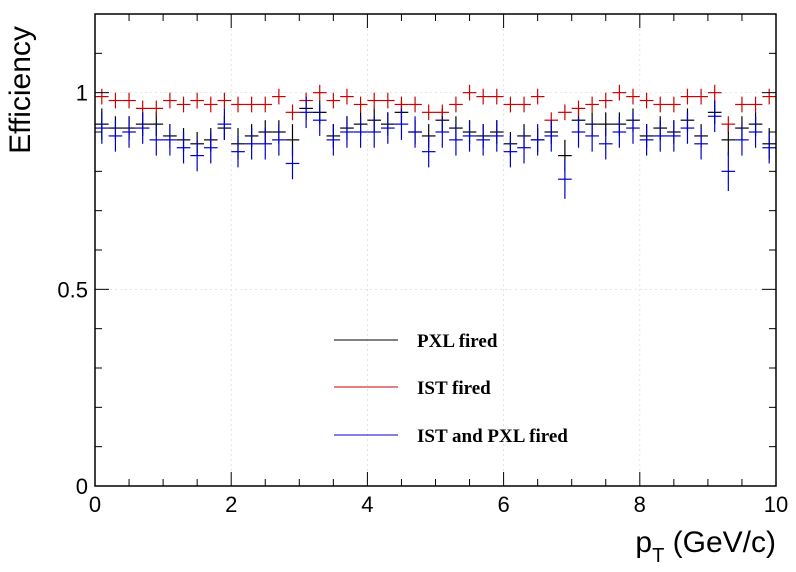  I want to click on x-tick-label: 10, so click(776, 504).